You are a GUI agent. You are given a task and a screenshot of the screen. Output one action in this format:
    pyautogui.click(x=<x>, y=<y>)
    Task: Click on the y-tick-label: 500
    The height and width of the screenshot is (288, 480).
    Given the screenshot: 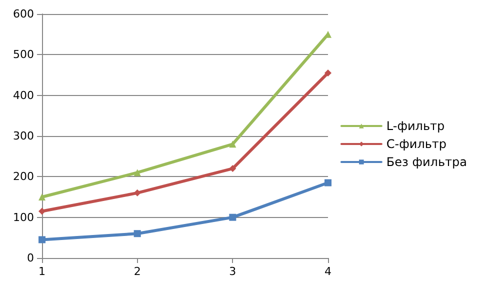 What is the action you would take?
    pyautogui.click(x=23, y=55)
    